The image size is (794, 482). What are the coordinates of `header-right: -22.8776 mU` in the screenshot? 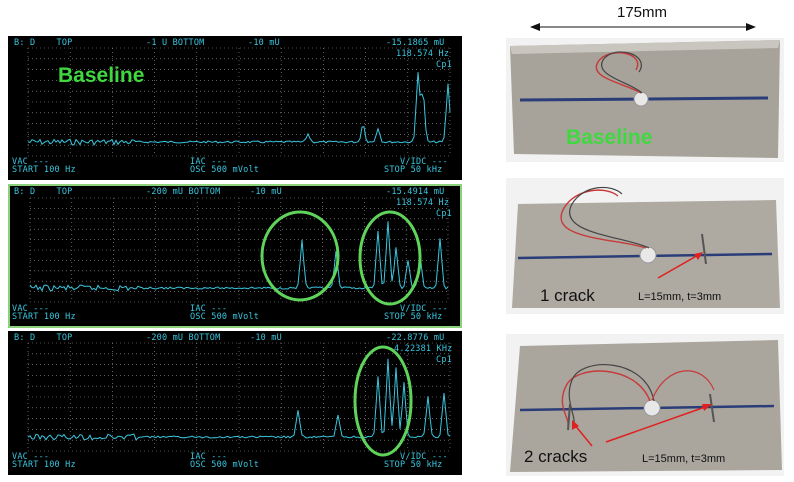 It's located at (415, 338).